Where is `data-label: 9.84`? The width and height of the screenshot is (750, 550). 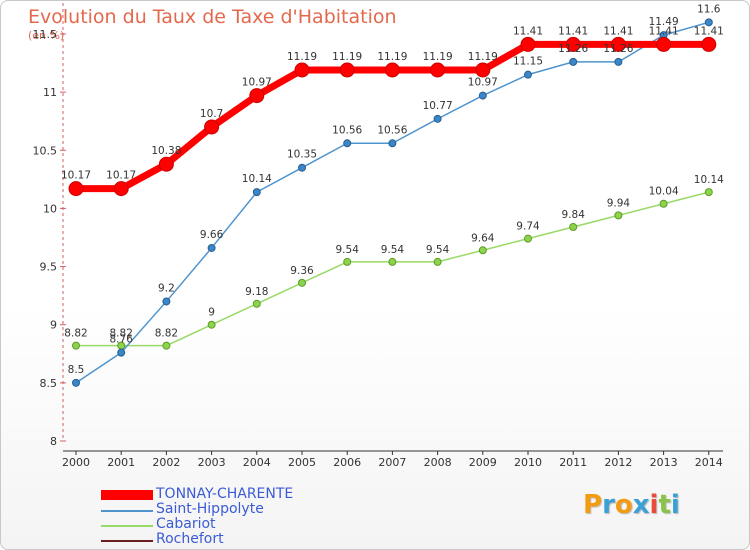
data-label: 9.84 is located at coordinates (574, 215).